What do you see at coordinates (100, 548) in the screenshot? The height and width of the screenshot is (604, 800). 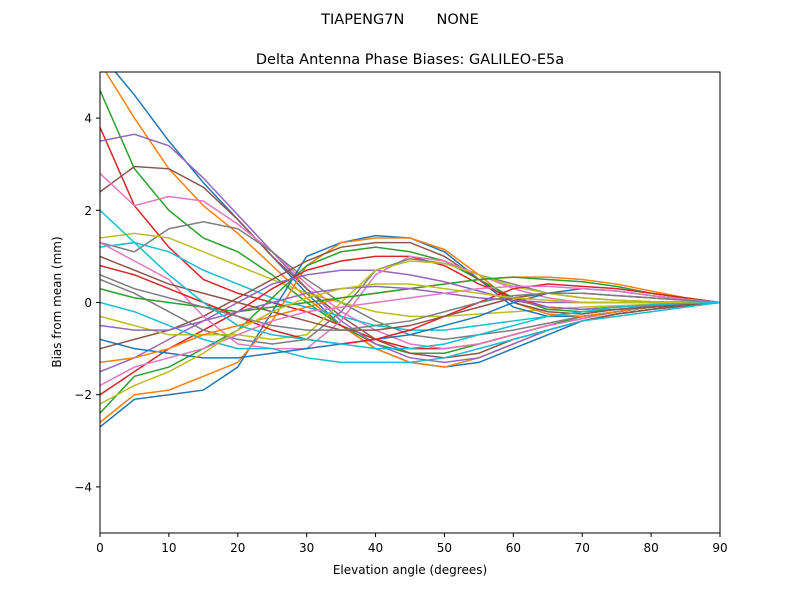 I see `x-tick-label: 0` at bounding box center [100, 548].